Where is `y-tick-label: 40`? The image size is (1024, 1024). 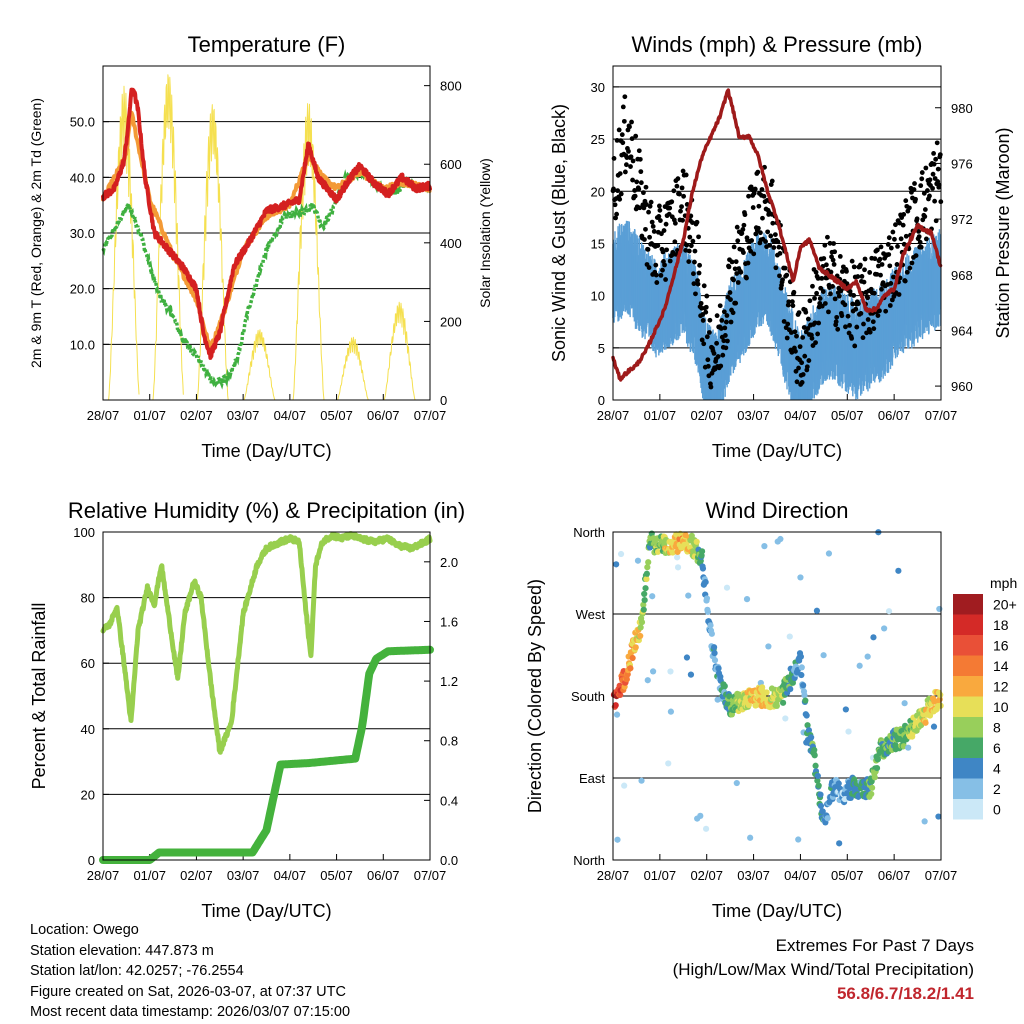
y-tick-label: 40 is located at coordinates (88, 729).